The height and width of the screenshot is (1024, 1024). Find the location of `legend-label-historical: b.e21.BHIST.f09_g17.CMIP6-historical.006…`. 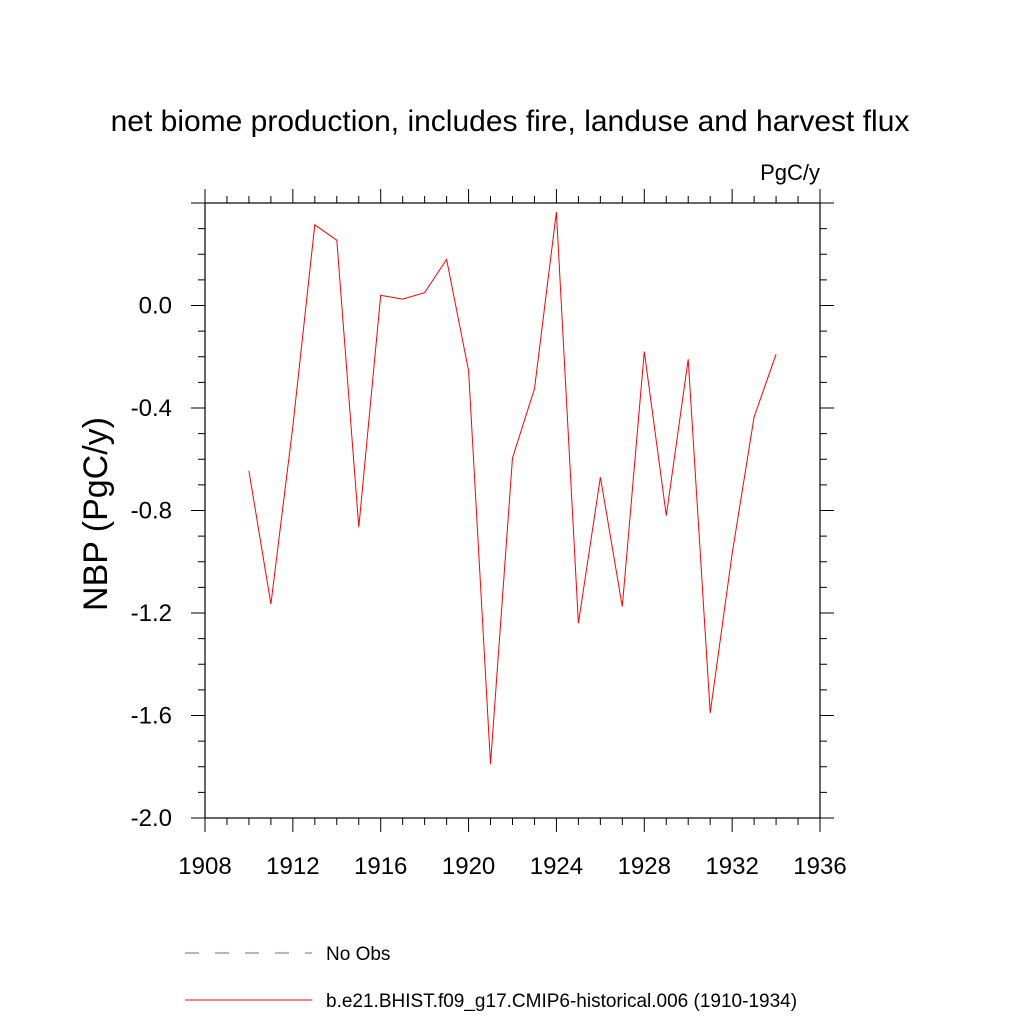

legend-label-historical: b.e21.BHIST.f09_g17.CMIP6-historical.006… is located at coordinates (561, 1001).